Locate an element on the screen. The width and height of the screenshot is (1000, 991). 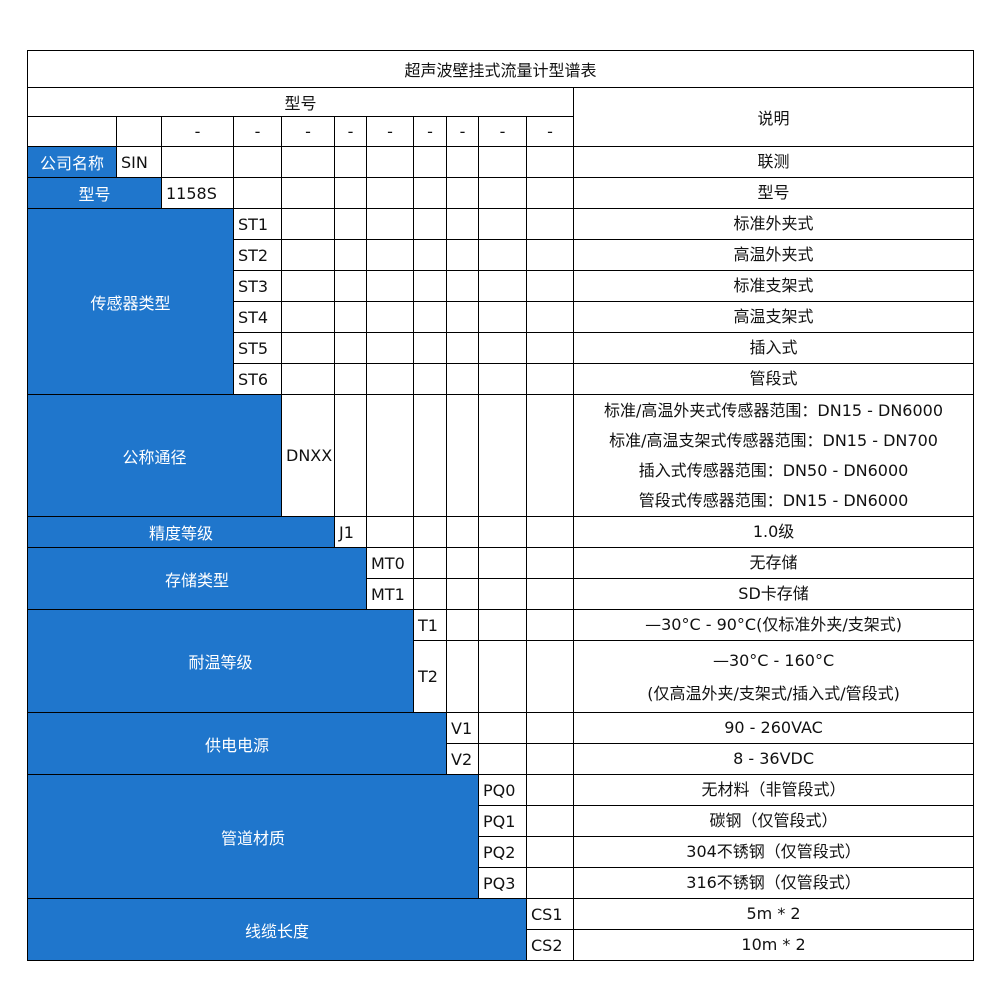
table-row: PQ3 316不锈钢（仅管段式） is located at coordinates (501, 883).